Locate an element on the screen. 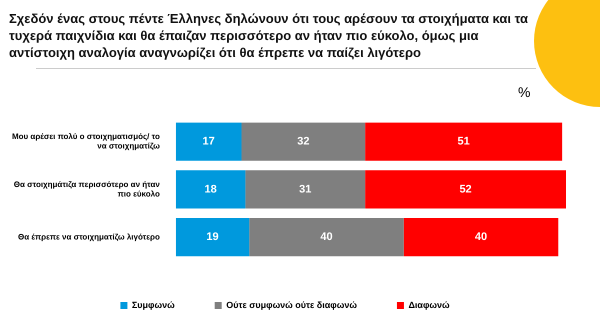 The height and width of the screenshot is (333, 600). data-label: 18 is located at coordinates (210, 189).